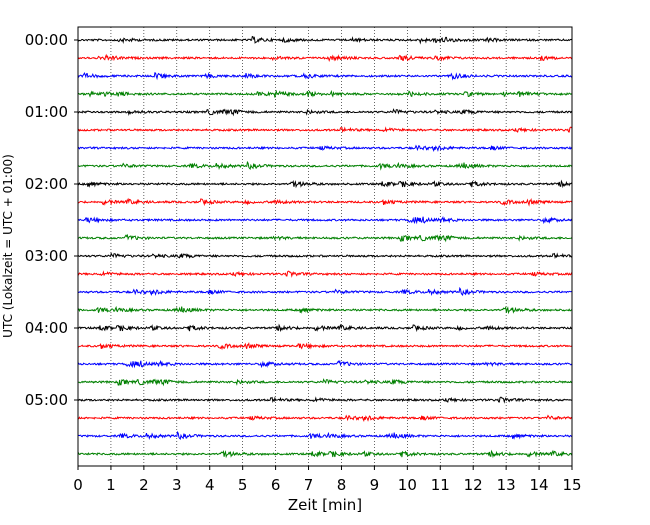  I want to click on x-tick-label: 9, so click(375, 485).